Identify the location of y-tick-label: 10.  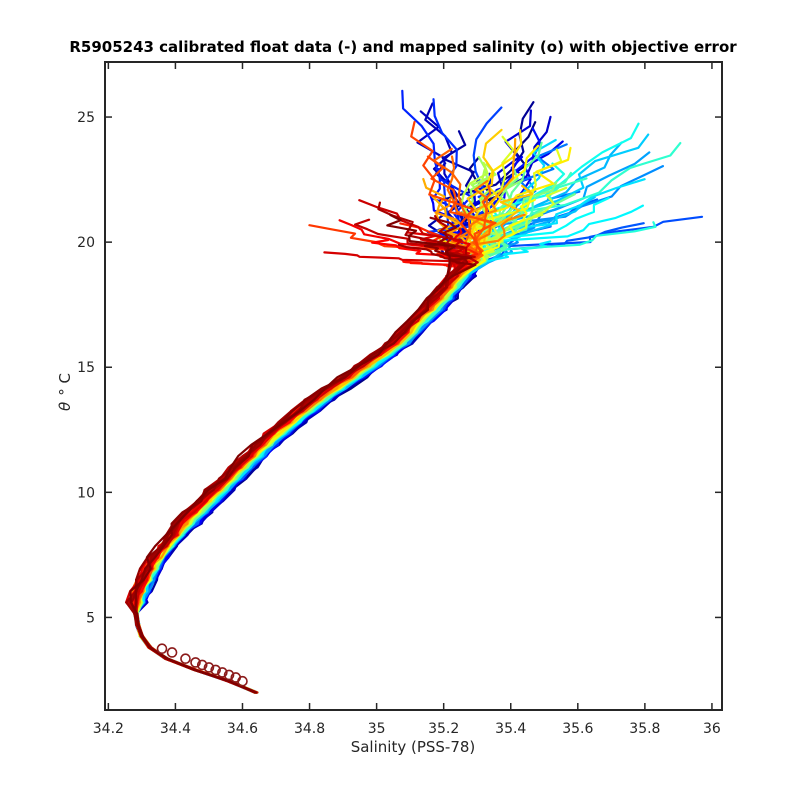
(86, 493).